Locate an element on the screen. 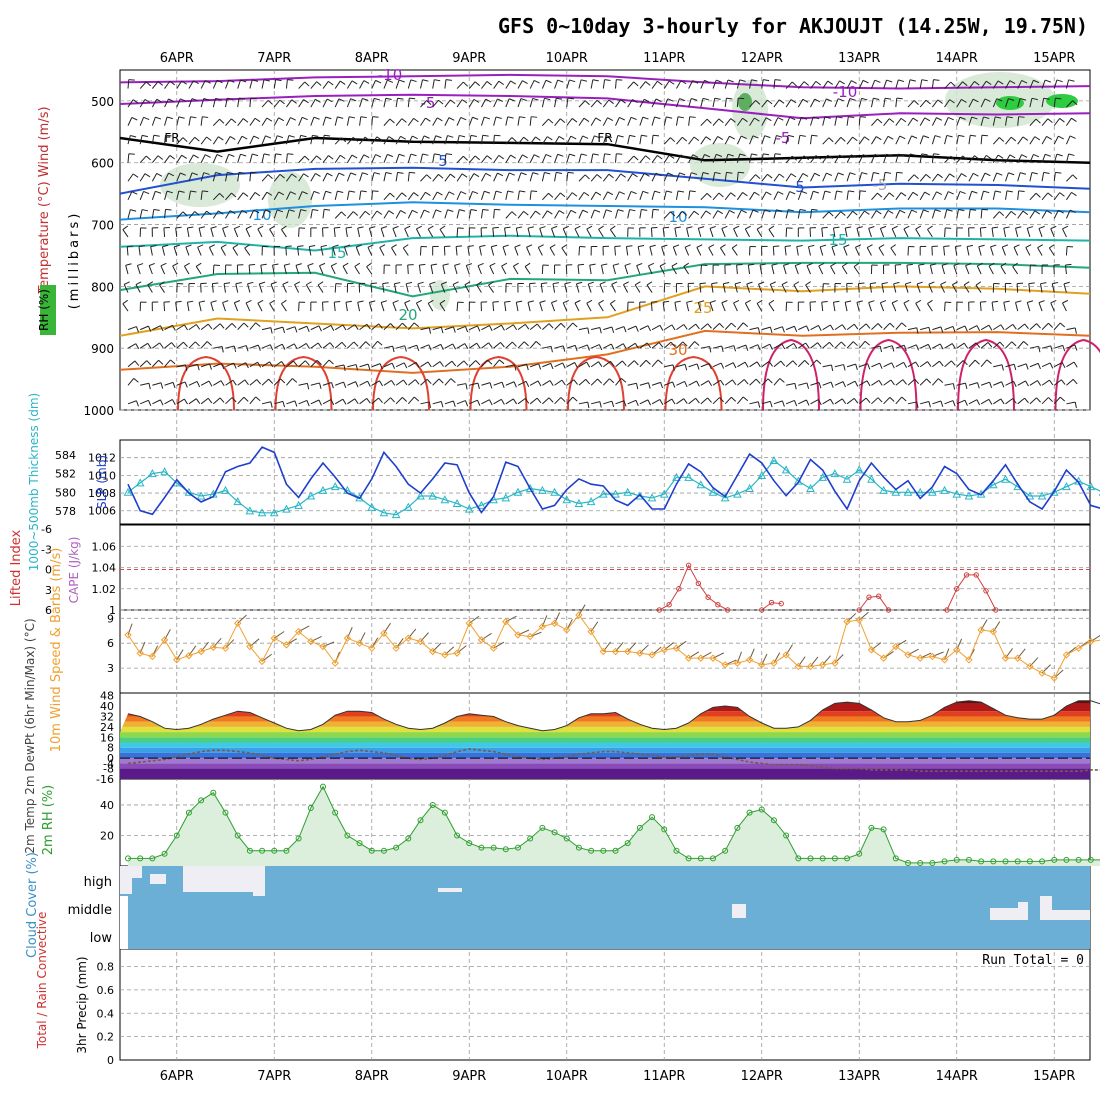  day-label-top: 15APR is located at coordinates (1054, 58).